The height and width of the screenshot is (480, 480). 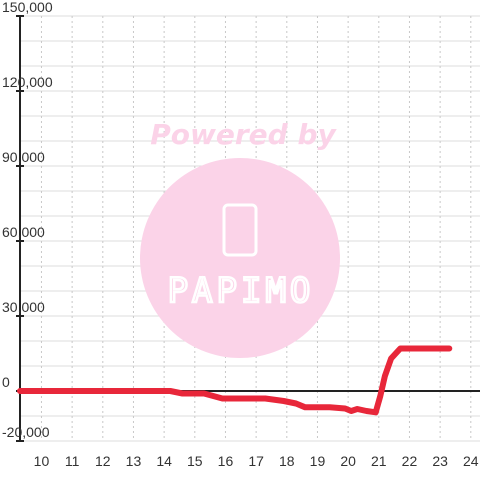 What do you see at coordinates (256, 461) in the screenshot?
I see `x-tick-label: 17` at bounding box center [256, 461].